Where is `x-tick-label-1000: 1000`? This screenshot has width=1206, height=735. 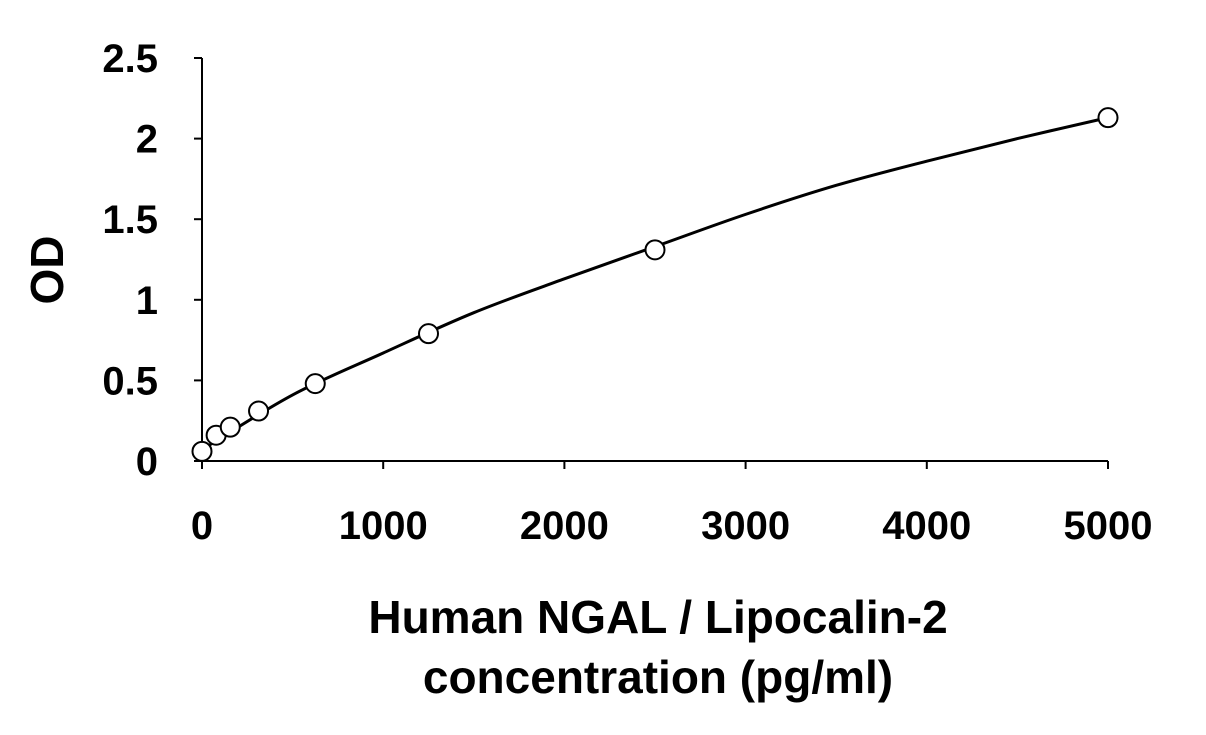
x-tick-label-1000: 1000 is located at coordinates (383, 526).